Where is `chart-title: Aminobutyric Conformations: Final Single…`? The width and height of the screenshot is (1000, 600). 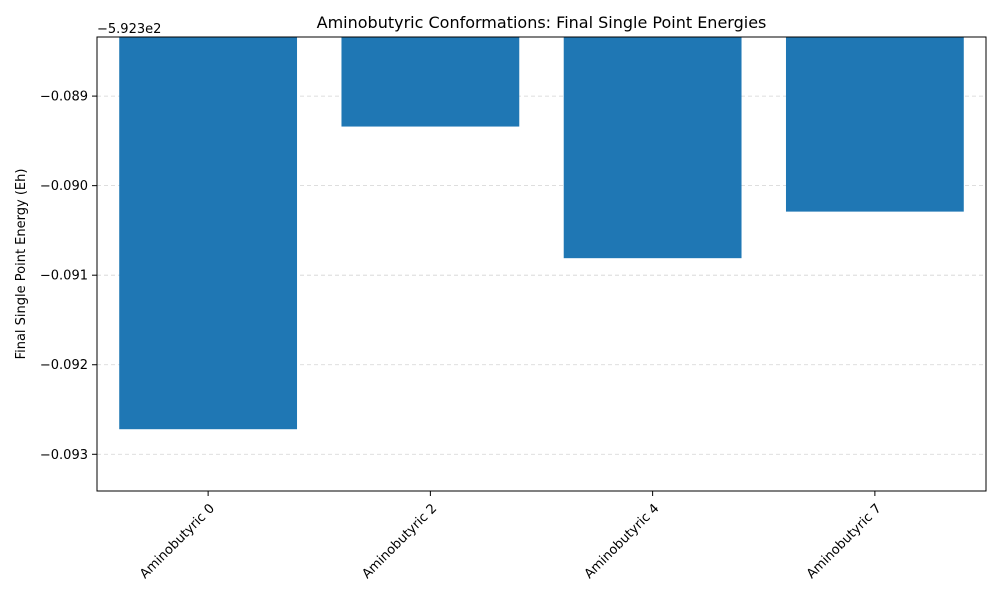
chart-title: Aminobutyric Conformations: Final Single… is located at coordinates (542, 22).